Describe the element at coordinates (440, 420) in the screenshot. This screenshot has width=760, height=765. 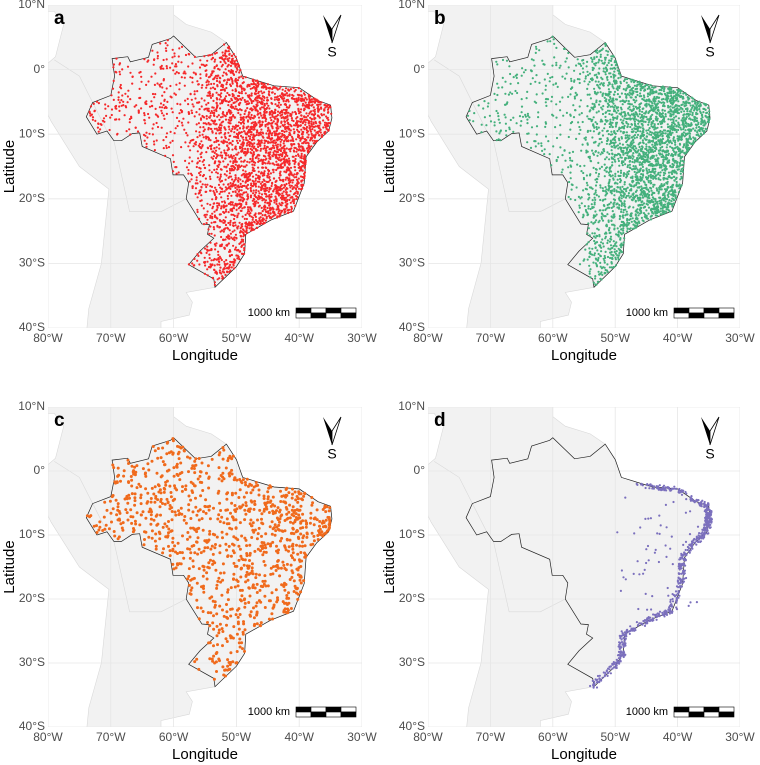
I see `panel-label: d` at that location.